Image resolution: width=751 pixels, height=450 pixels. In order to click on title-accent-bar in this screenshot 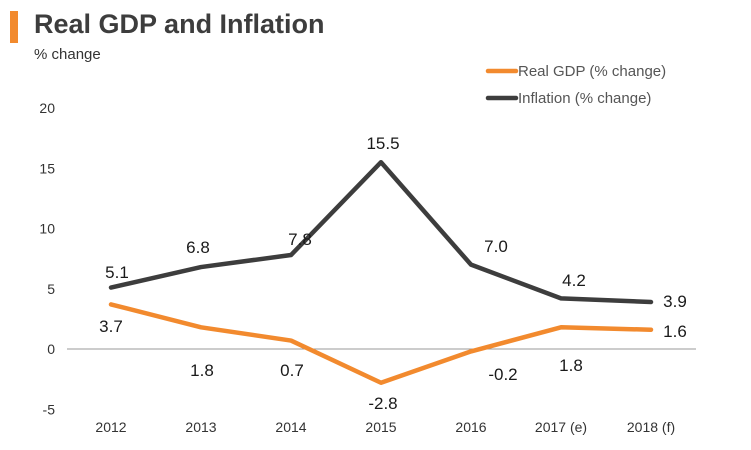, I will do `click(14, 27)`.